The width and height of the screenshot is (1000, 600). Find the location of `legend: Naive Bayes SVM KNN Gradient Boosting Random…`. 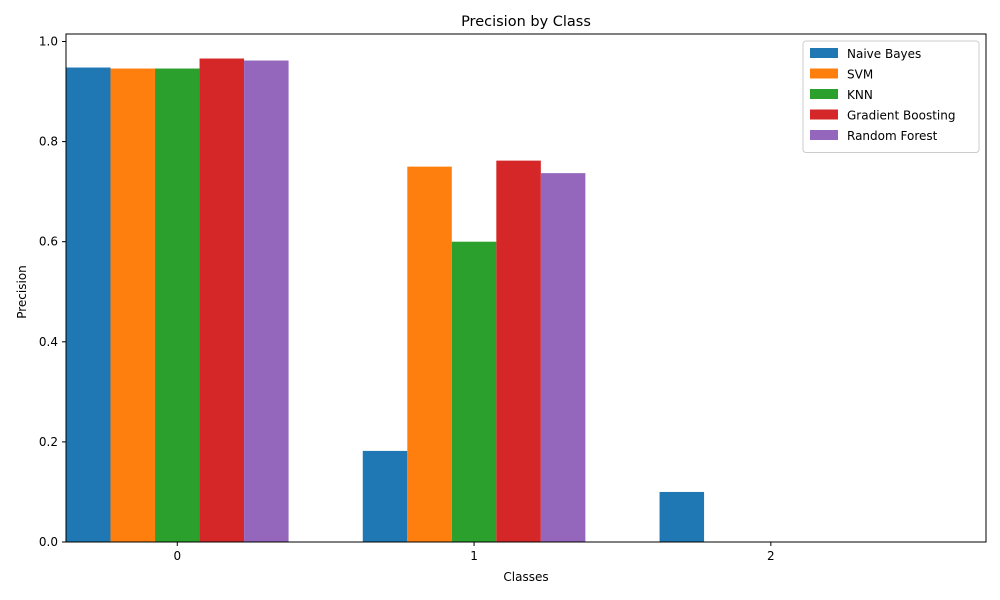

legend: Naive Bayes SVM KNN Gradient Boosting Random… is located at coordinates (891, 96).